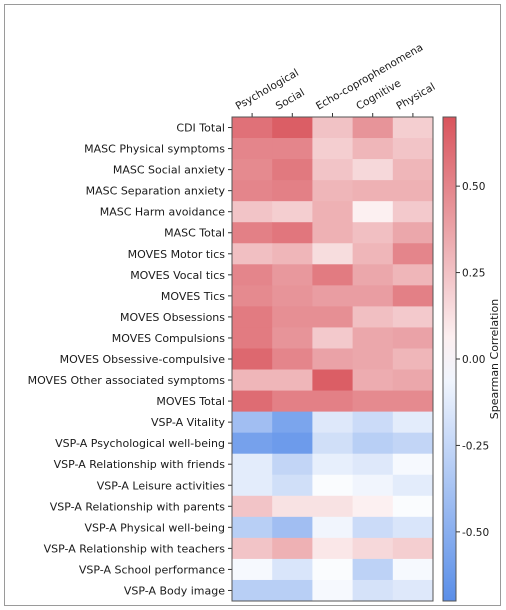 The image size is (506, 610). What do you see at coordinates (193, 296) in the screenshot?
I see `row-label: MOVES Tics` at bounding box center [193, 296].